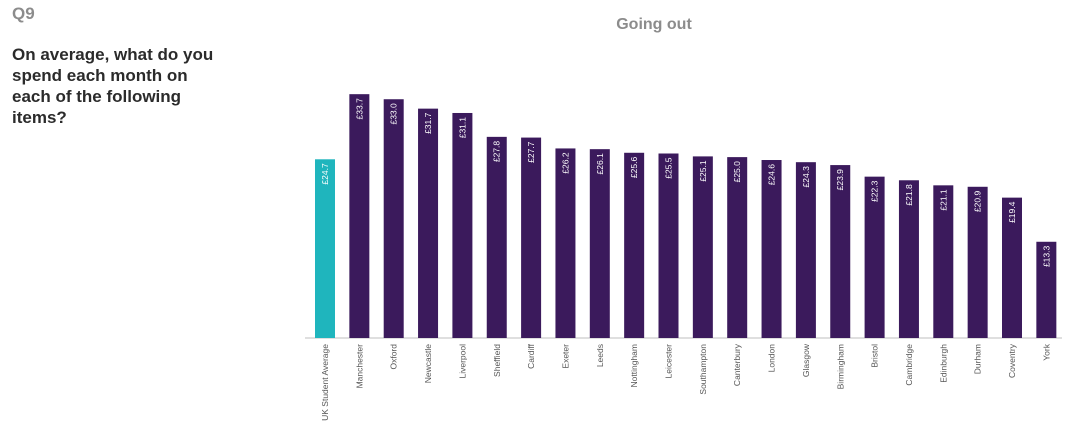 The height and width of the screenshot is (439, 1080). What do you see at coordinates (1012, 360) in the screenshot?
I see `x-tick-label: Coventry` at bounding box center [1012, 360].